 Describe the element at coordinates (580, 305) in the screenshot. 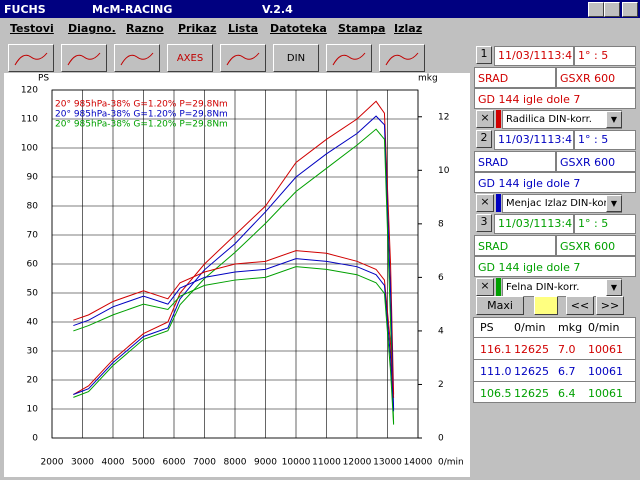

I see `prev-button: <<` at that location.